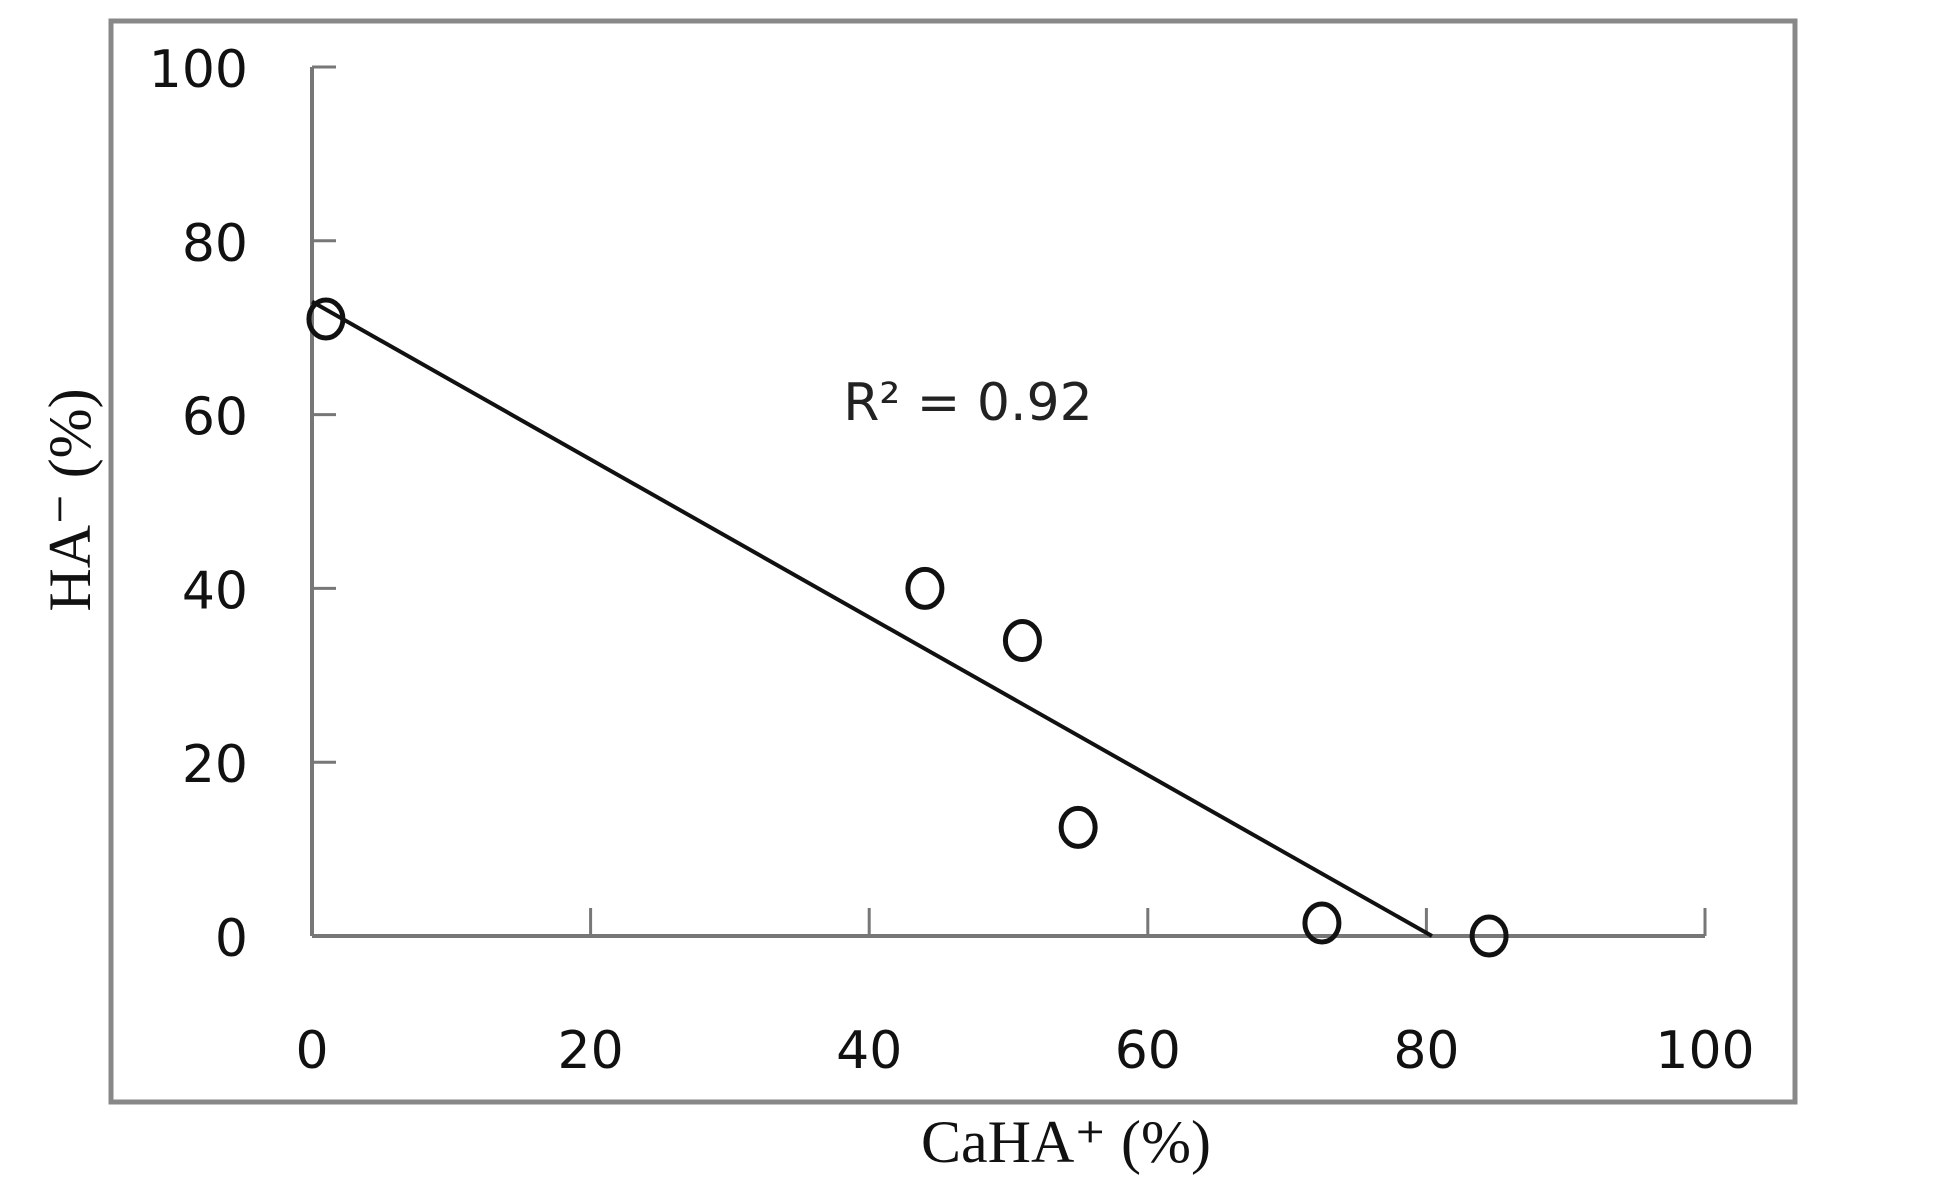 The height and width of the screenshot is (1204, 1946). What do you see at coordinates (198, 70) in the screenshot?
I see `y-tick-label: 100` at bounding box center [198, 70].